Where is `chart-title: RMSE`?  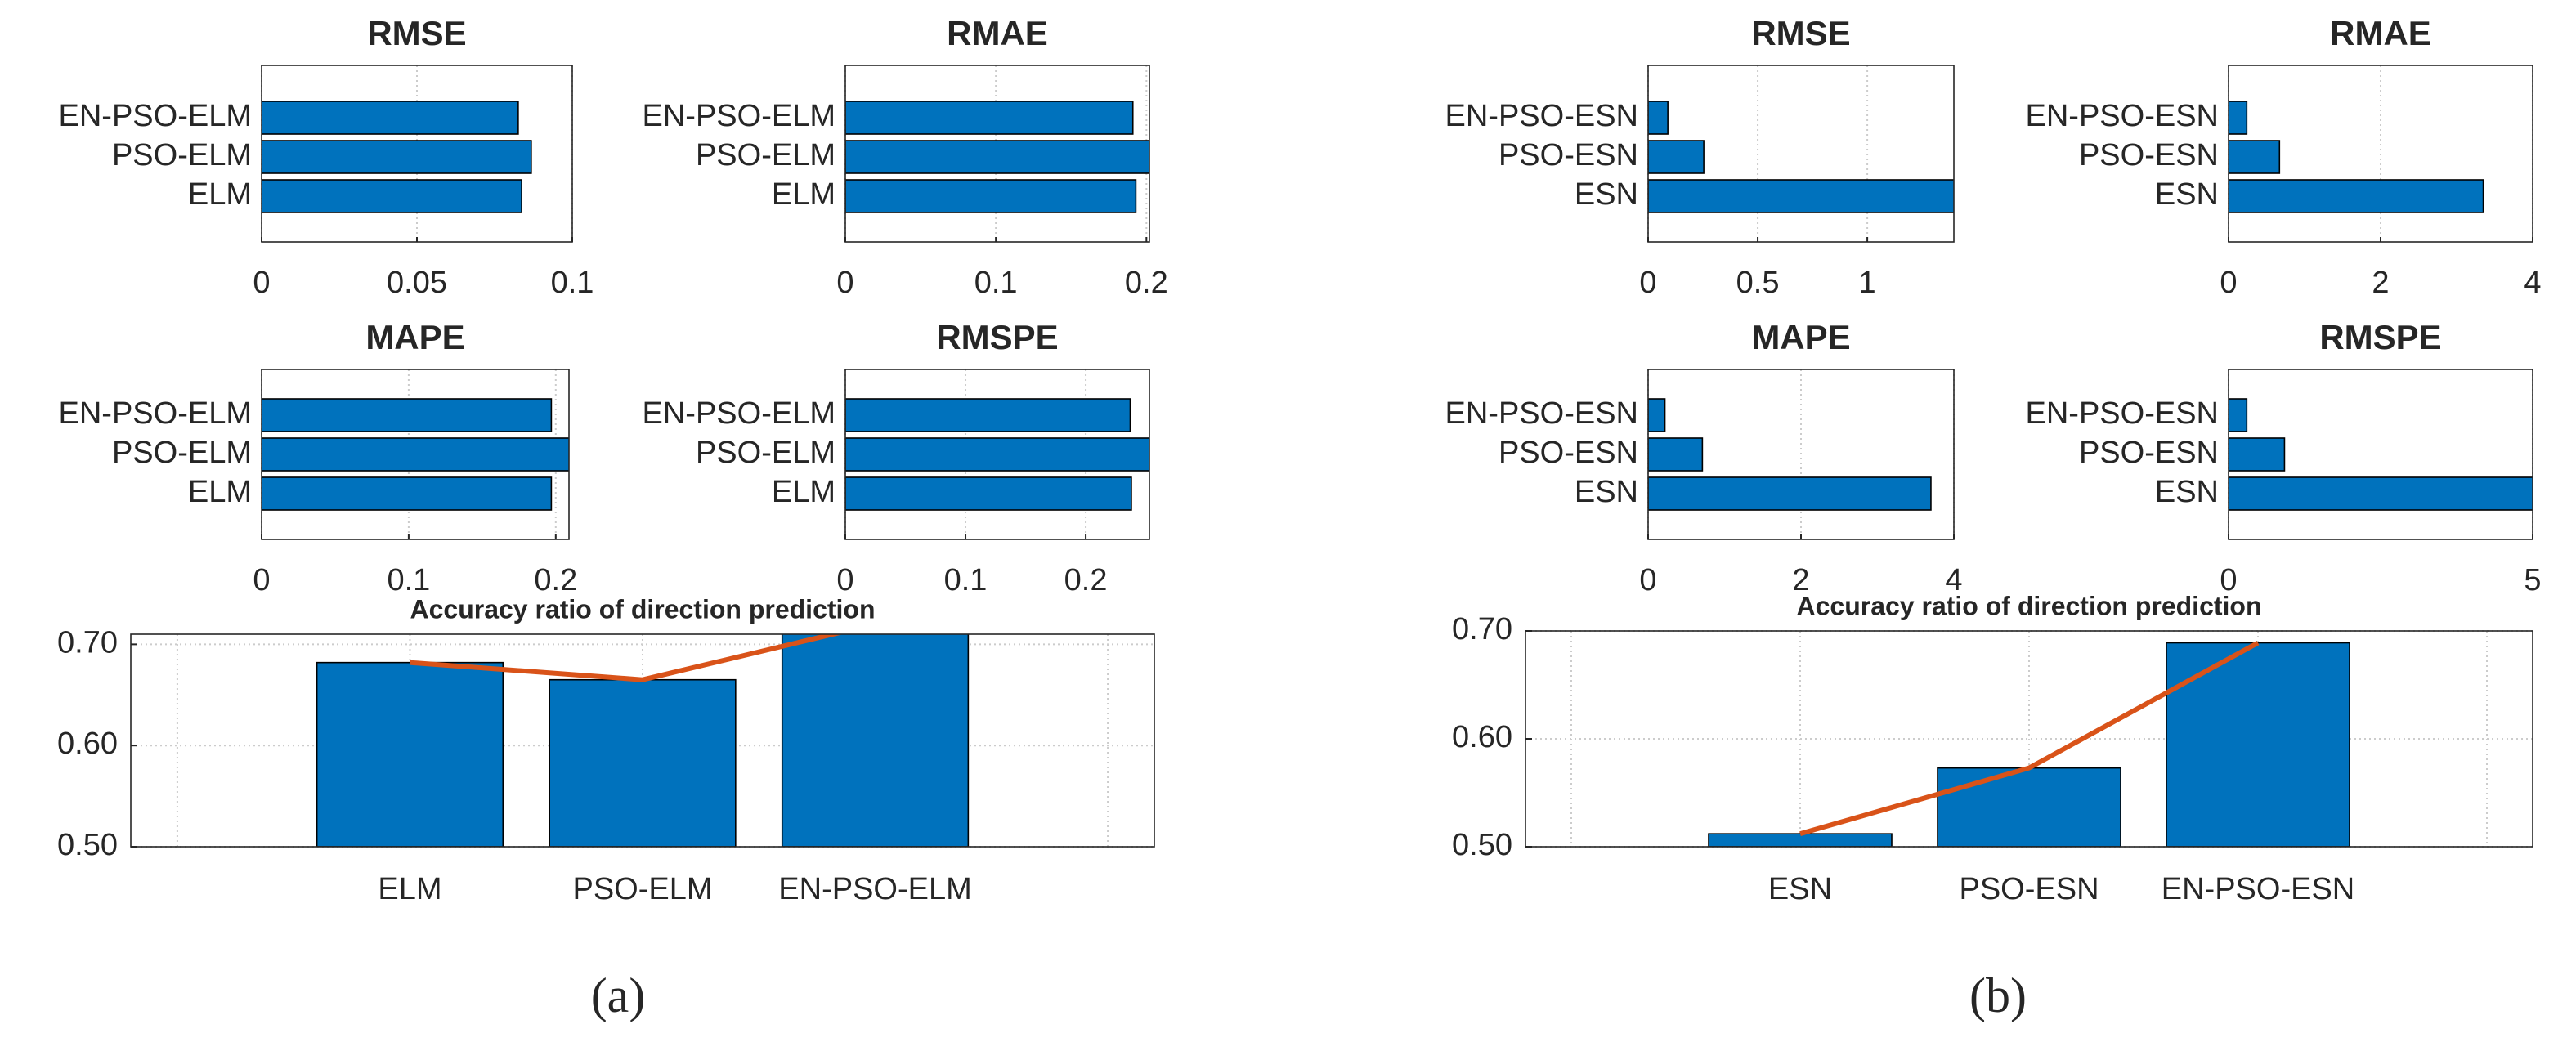
chart-title: RMSE is located at coordinates (417, 33).